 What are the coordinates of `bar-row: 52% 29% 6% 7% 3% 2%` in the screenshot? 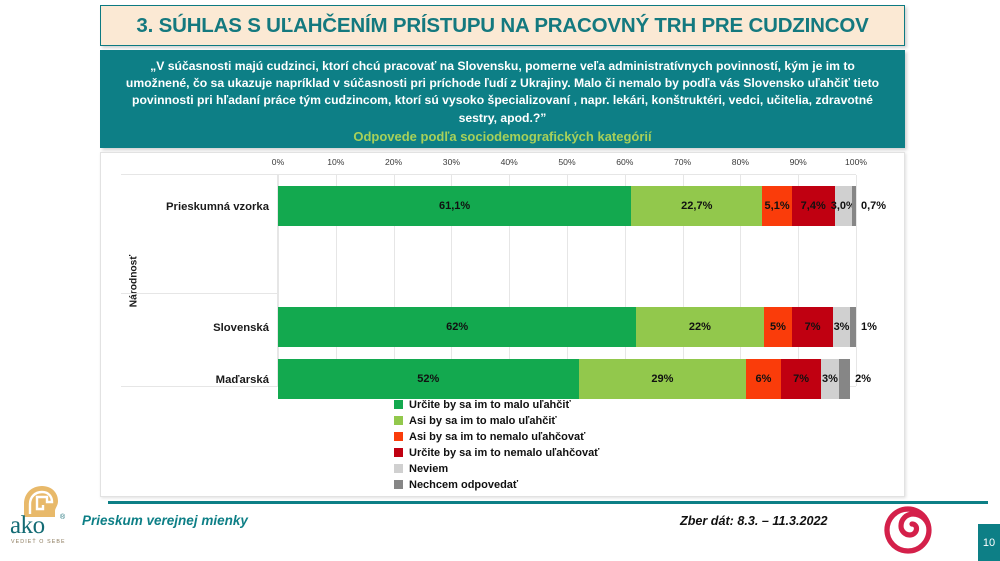 It's located at (574, 379).